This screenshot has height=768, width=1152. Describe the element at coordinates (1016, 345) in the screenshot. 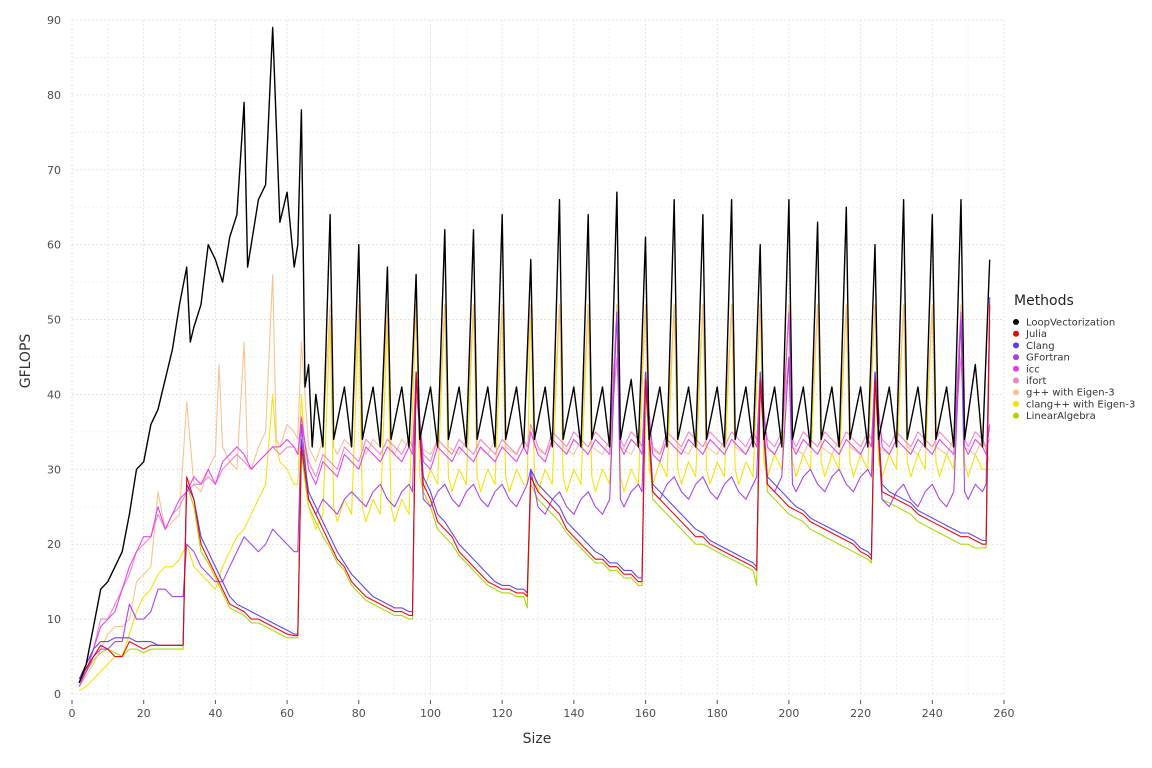

I see `legend-swatch-clang` at that location.